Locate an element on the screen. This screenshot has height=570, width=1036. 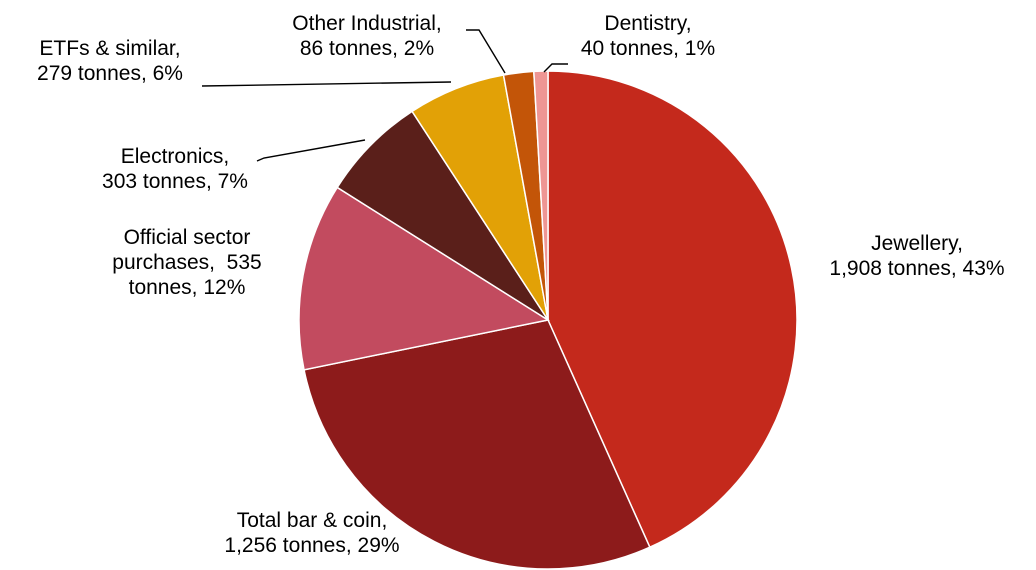
data-label-line: Dentistry, is located at coordinates (647, 23).